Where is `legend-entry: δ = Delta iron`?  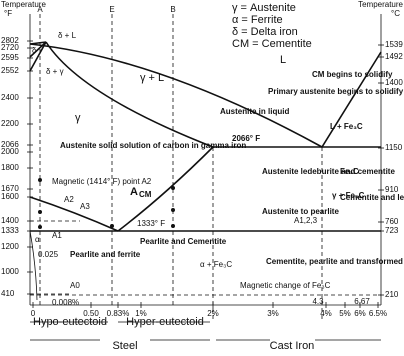
legend-entry: δ = Delta iron is located at coordinates (265, 32).